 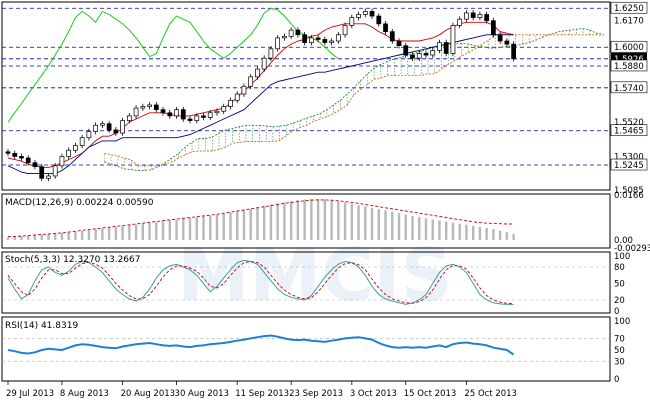 I want to click on price-tick-label: 1.5300, so click(x=629, y=157).